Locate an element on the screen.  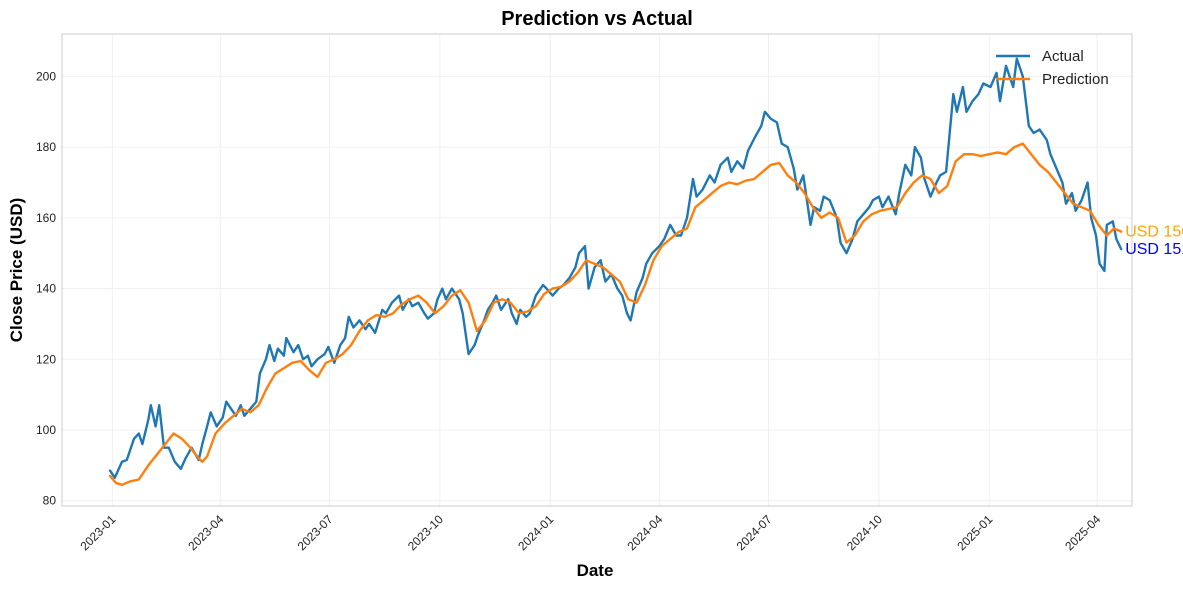
y-axis: 80 100 120 140 160 180 200 is located at coordinates (46, 288).